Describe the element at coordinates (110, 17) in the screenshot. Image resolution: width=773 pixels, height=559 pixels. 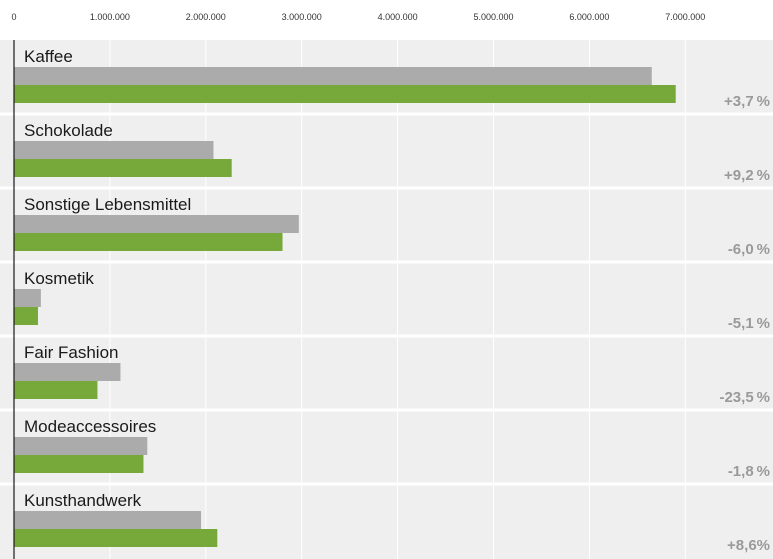
I see `x-tick-label: 1.000.000` at that location.